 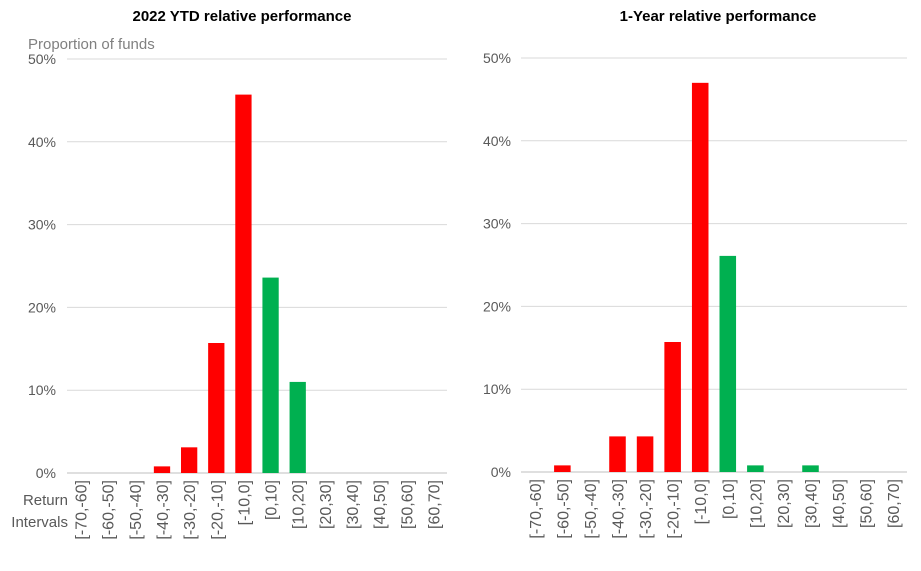 I want to click on x-axis-label-line-1: Return, so click(x=45, y=500).